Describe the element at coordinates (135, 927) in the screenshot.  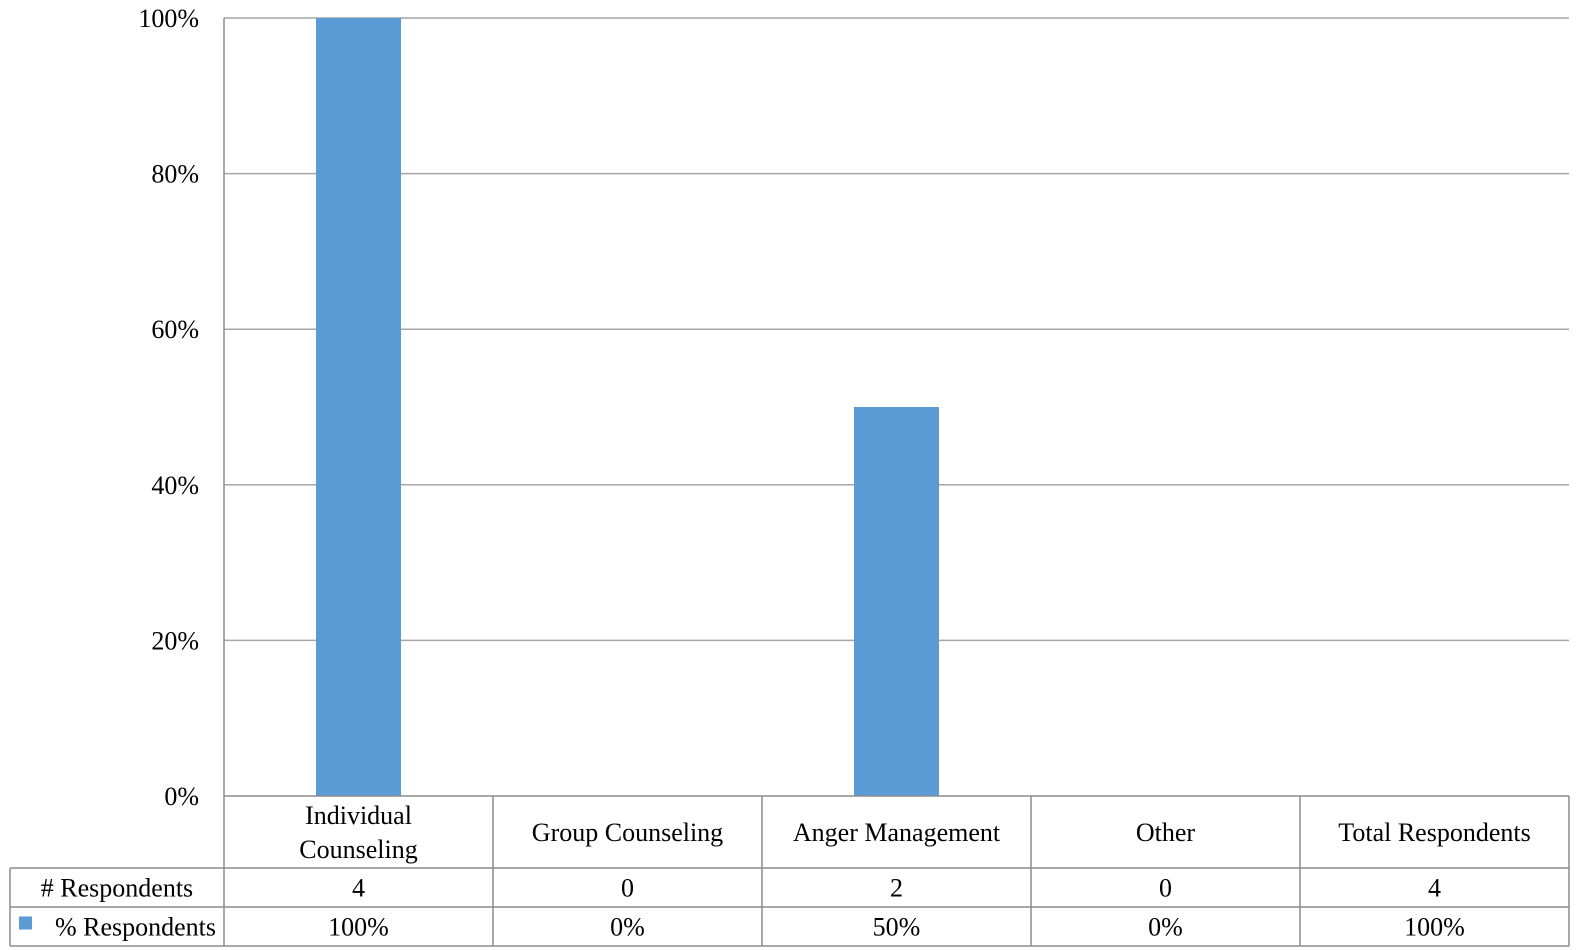
I see `table-row-label: % Respondents` at that location.